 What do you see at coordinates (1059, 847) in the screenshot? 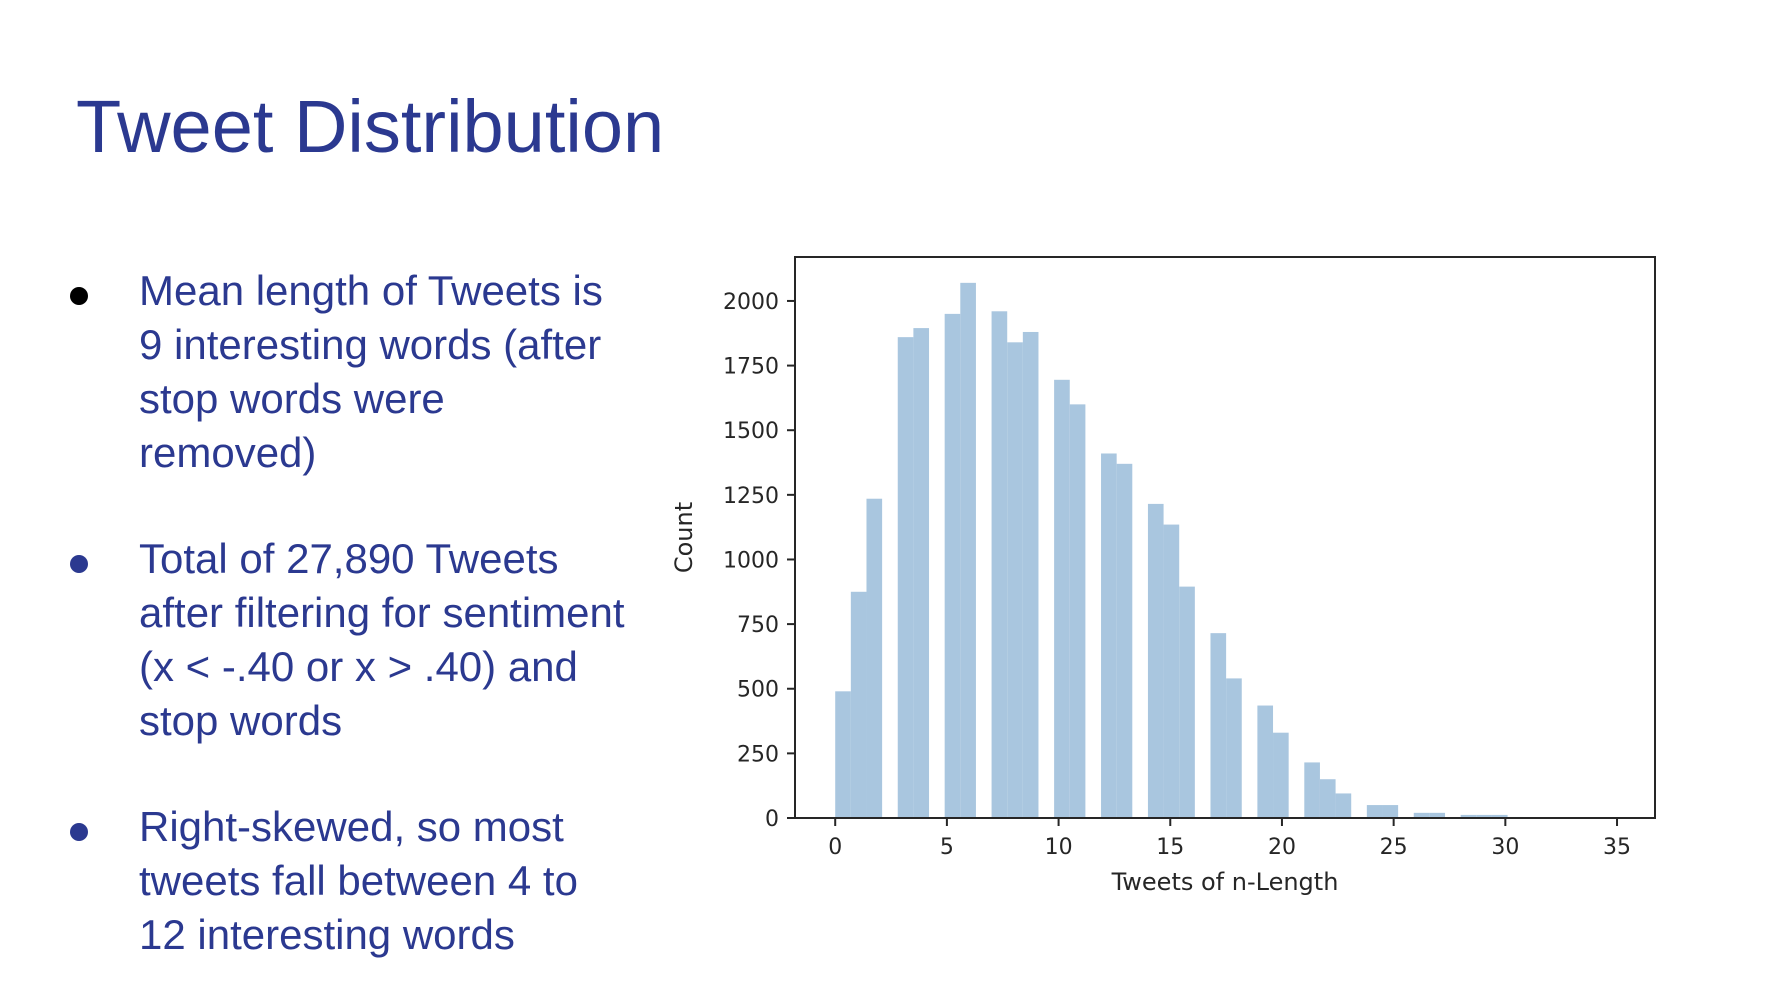
I see `x-tick-label: 10` at bounding box center [1059, 847].